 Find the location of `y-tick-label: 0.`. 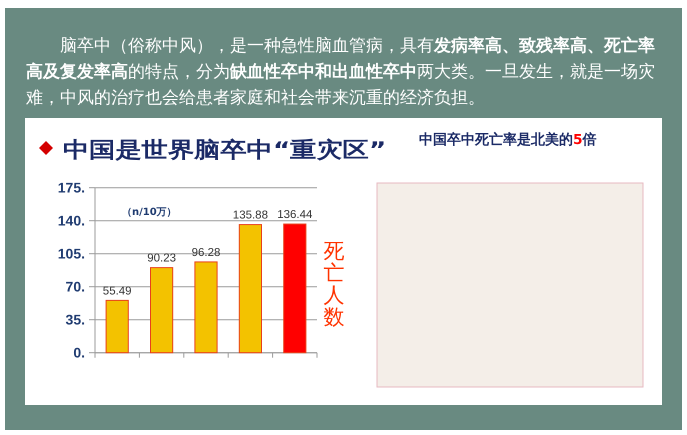

y-tick-label: 0. is located at coordinates (79, 352).